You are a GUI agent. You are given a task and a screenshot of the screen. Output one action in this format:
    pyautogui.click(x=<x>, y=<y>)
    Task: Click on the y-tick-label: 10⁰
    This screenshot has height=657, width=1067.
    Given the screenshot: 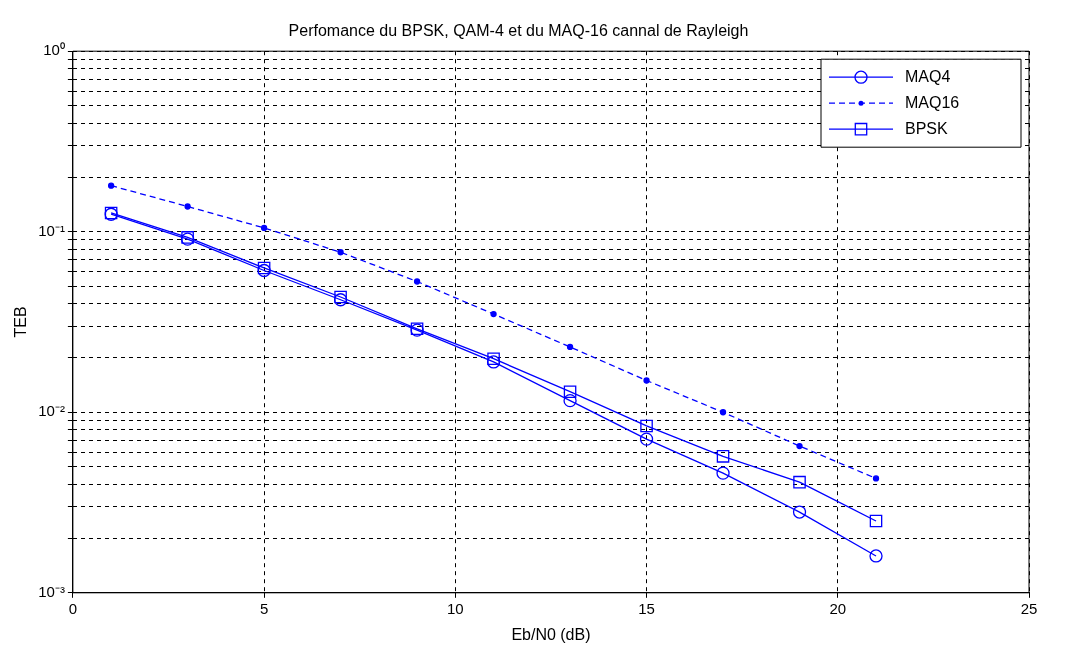 What is the action you would take?
    pyautogui.click(x=54, y=50)
    